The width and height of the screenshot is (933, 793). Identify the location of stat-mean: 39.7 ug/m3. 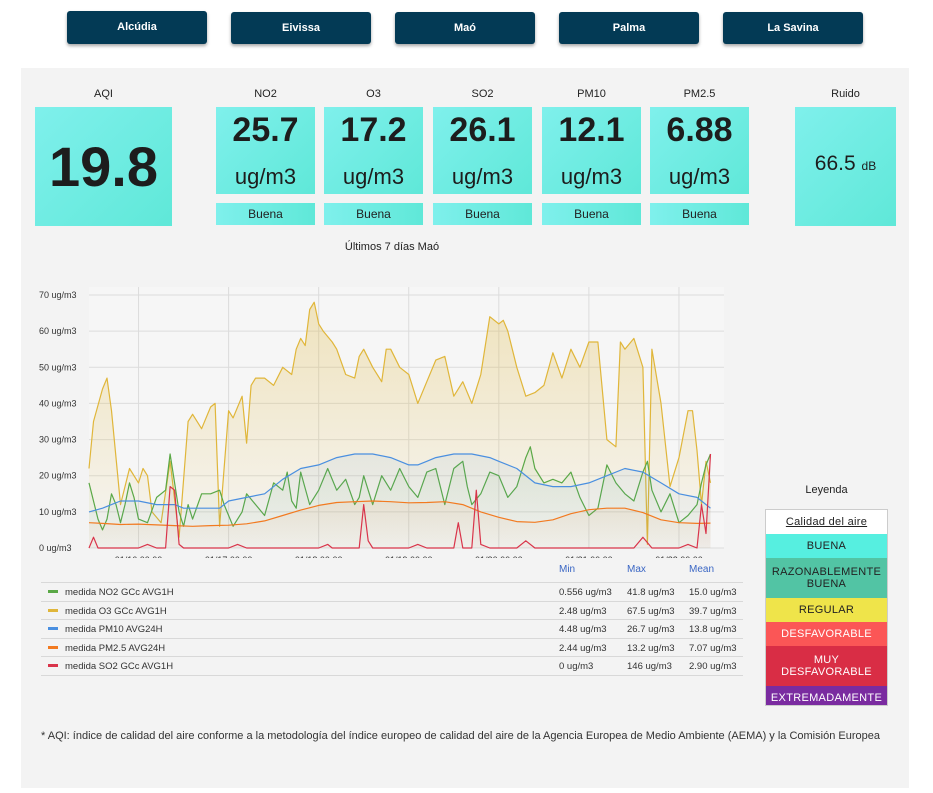
(713, 611).